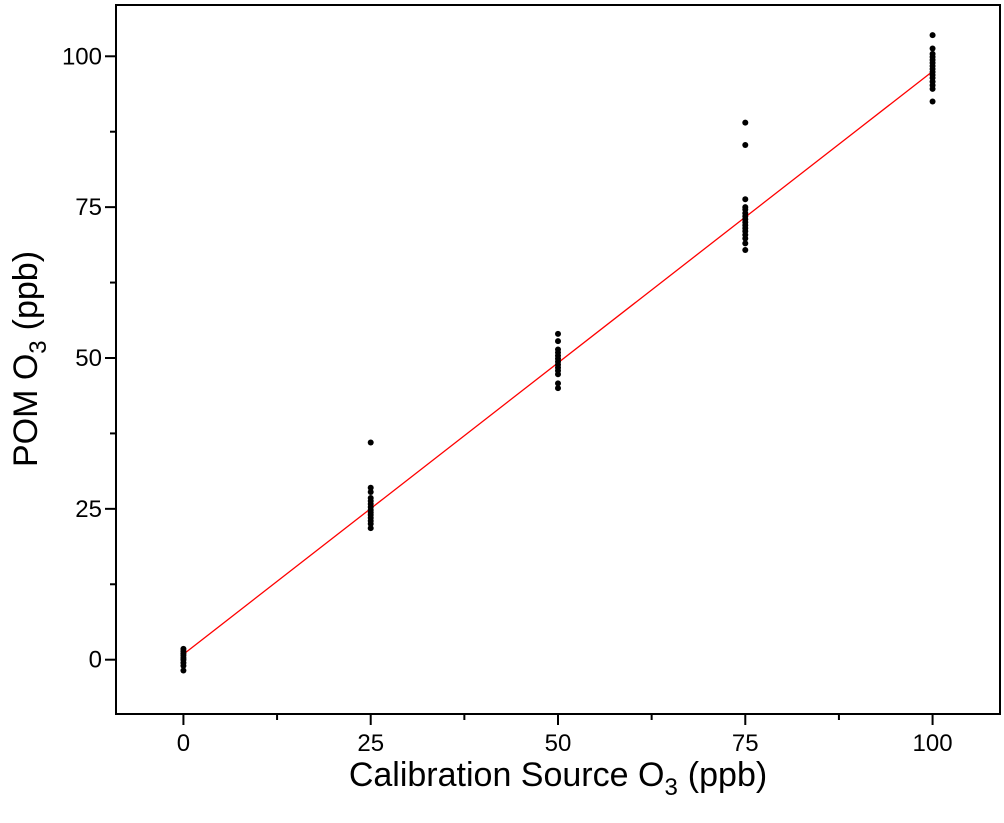 The image size is (1004, 823). I want to click on y-axis-title-unit: (ppb), so click(26, 290).